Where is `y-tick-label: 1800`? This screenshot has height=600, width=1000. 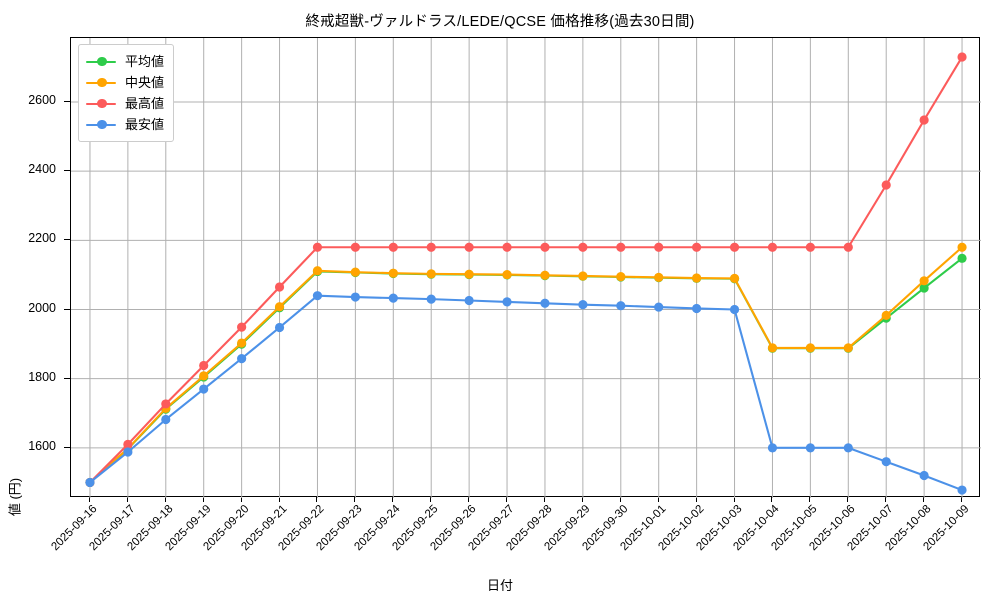
y-tick-label: 1800 is located at coordinates (42, 376).